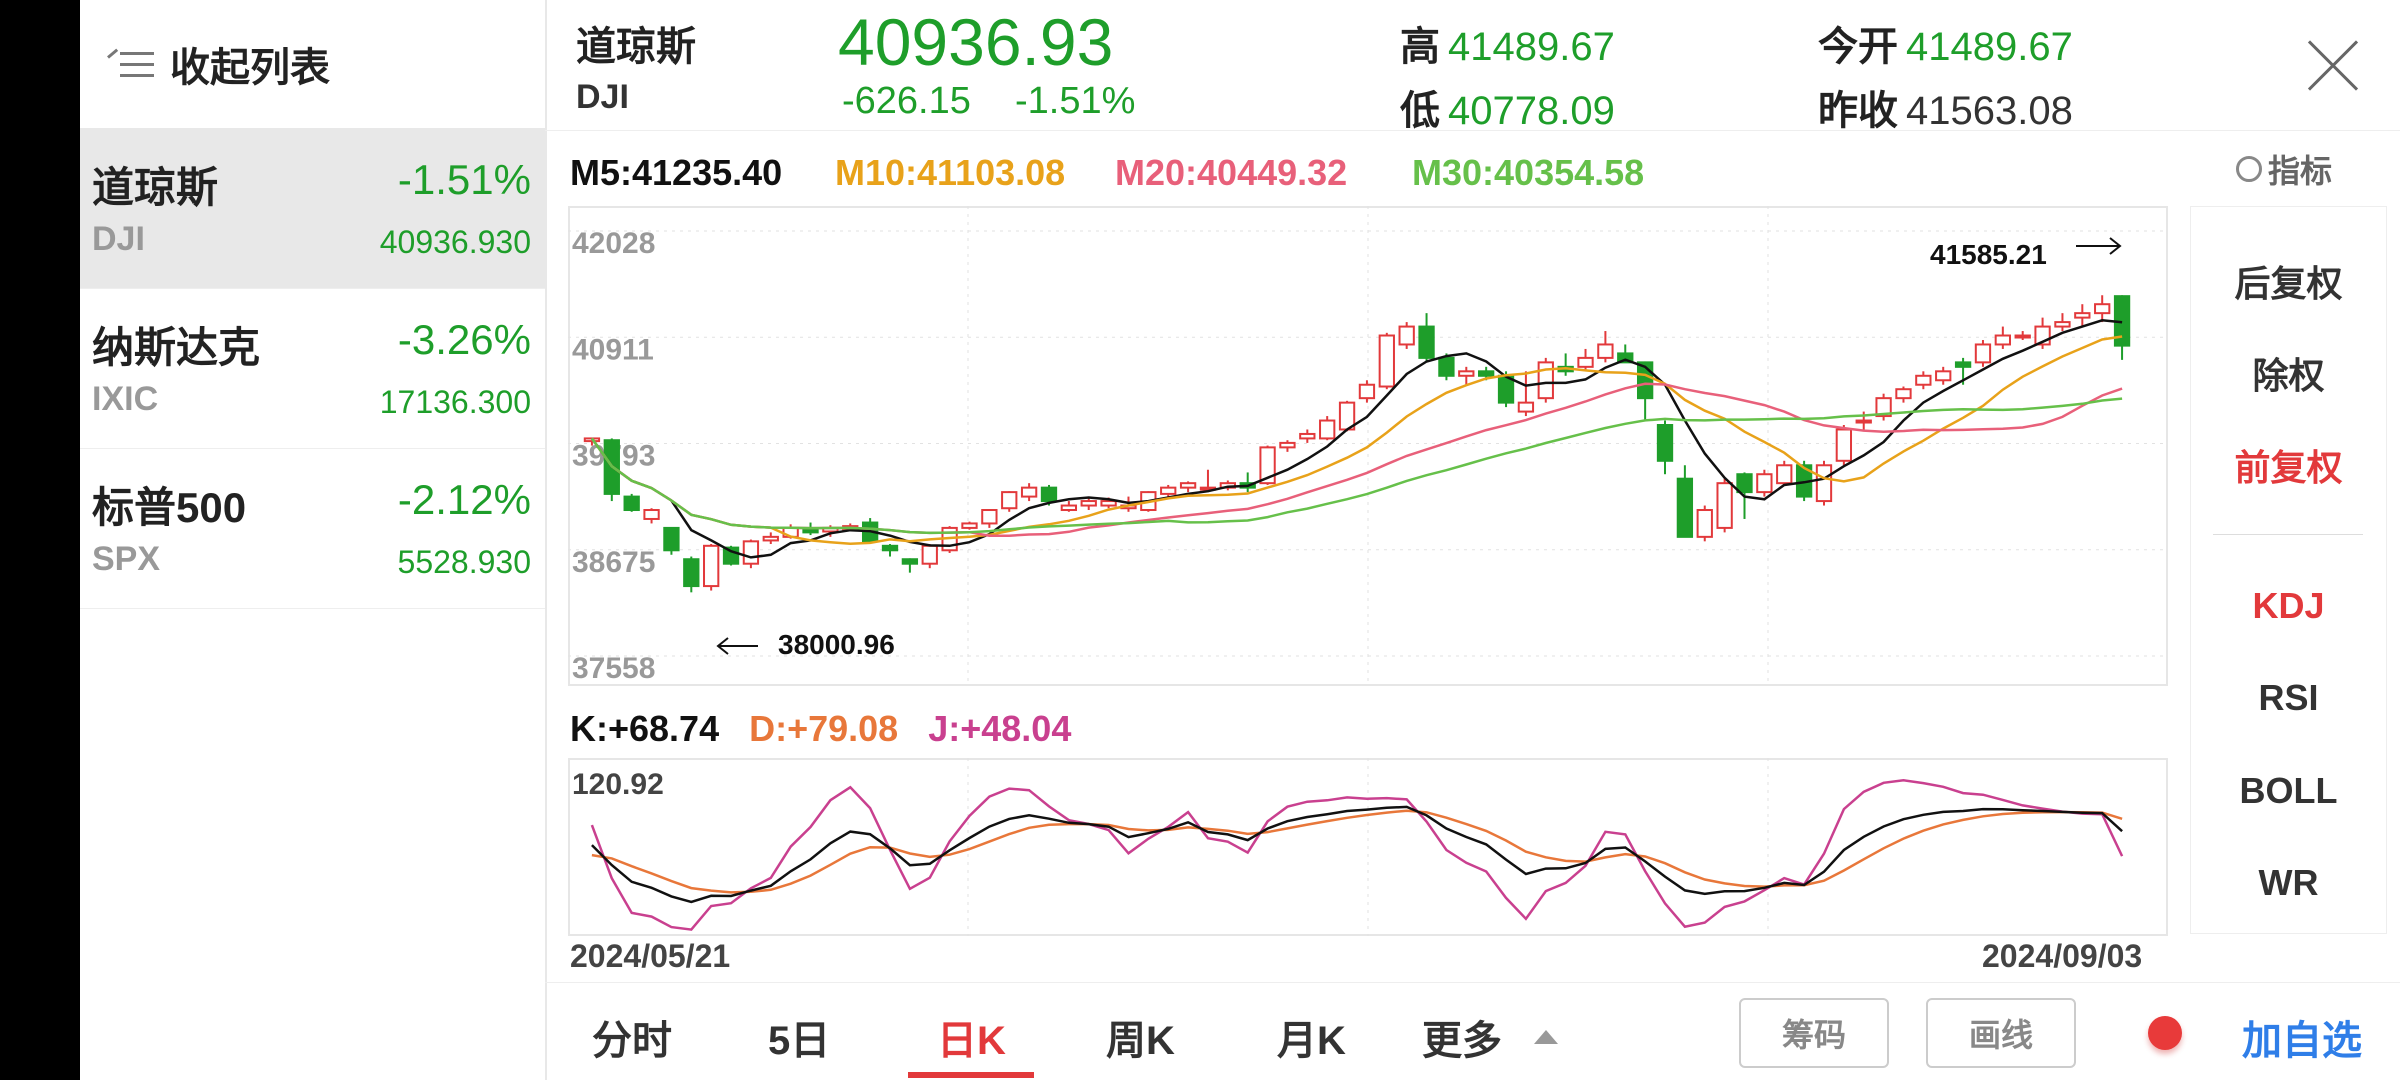 The image size is (2400, 1080). Describe the element at coordinates (632, 1041) in the screenshot. I see `tab-timeshare: 分时` at that location.